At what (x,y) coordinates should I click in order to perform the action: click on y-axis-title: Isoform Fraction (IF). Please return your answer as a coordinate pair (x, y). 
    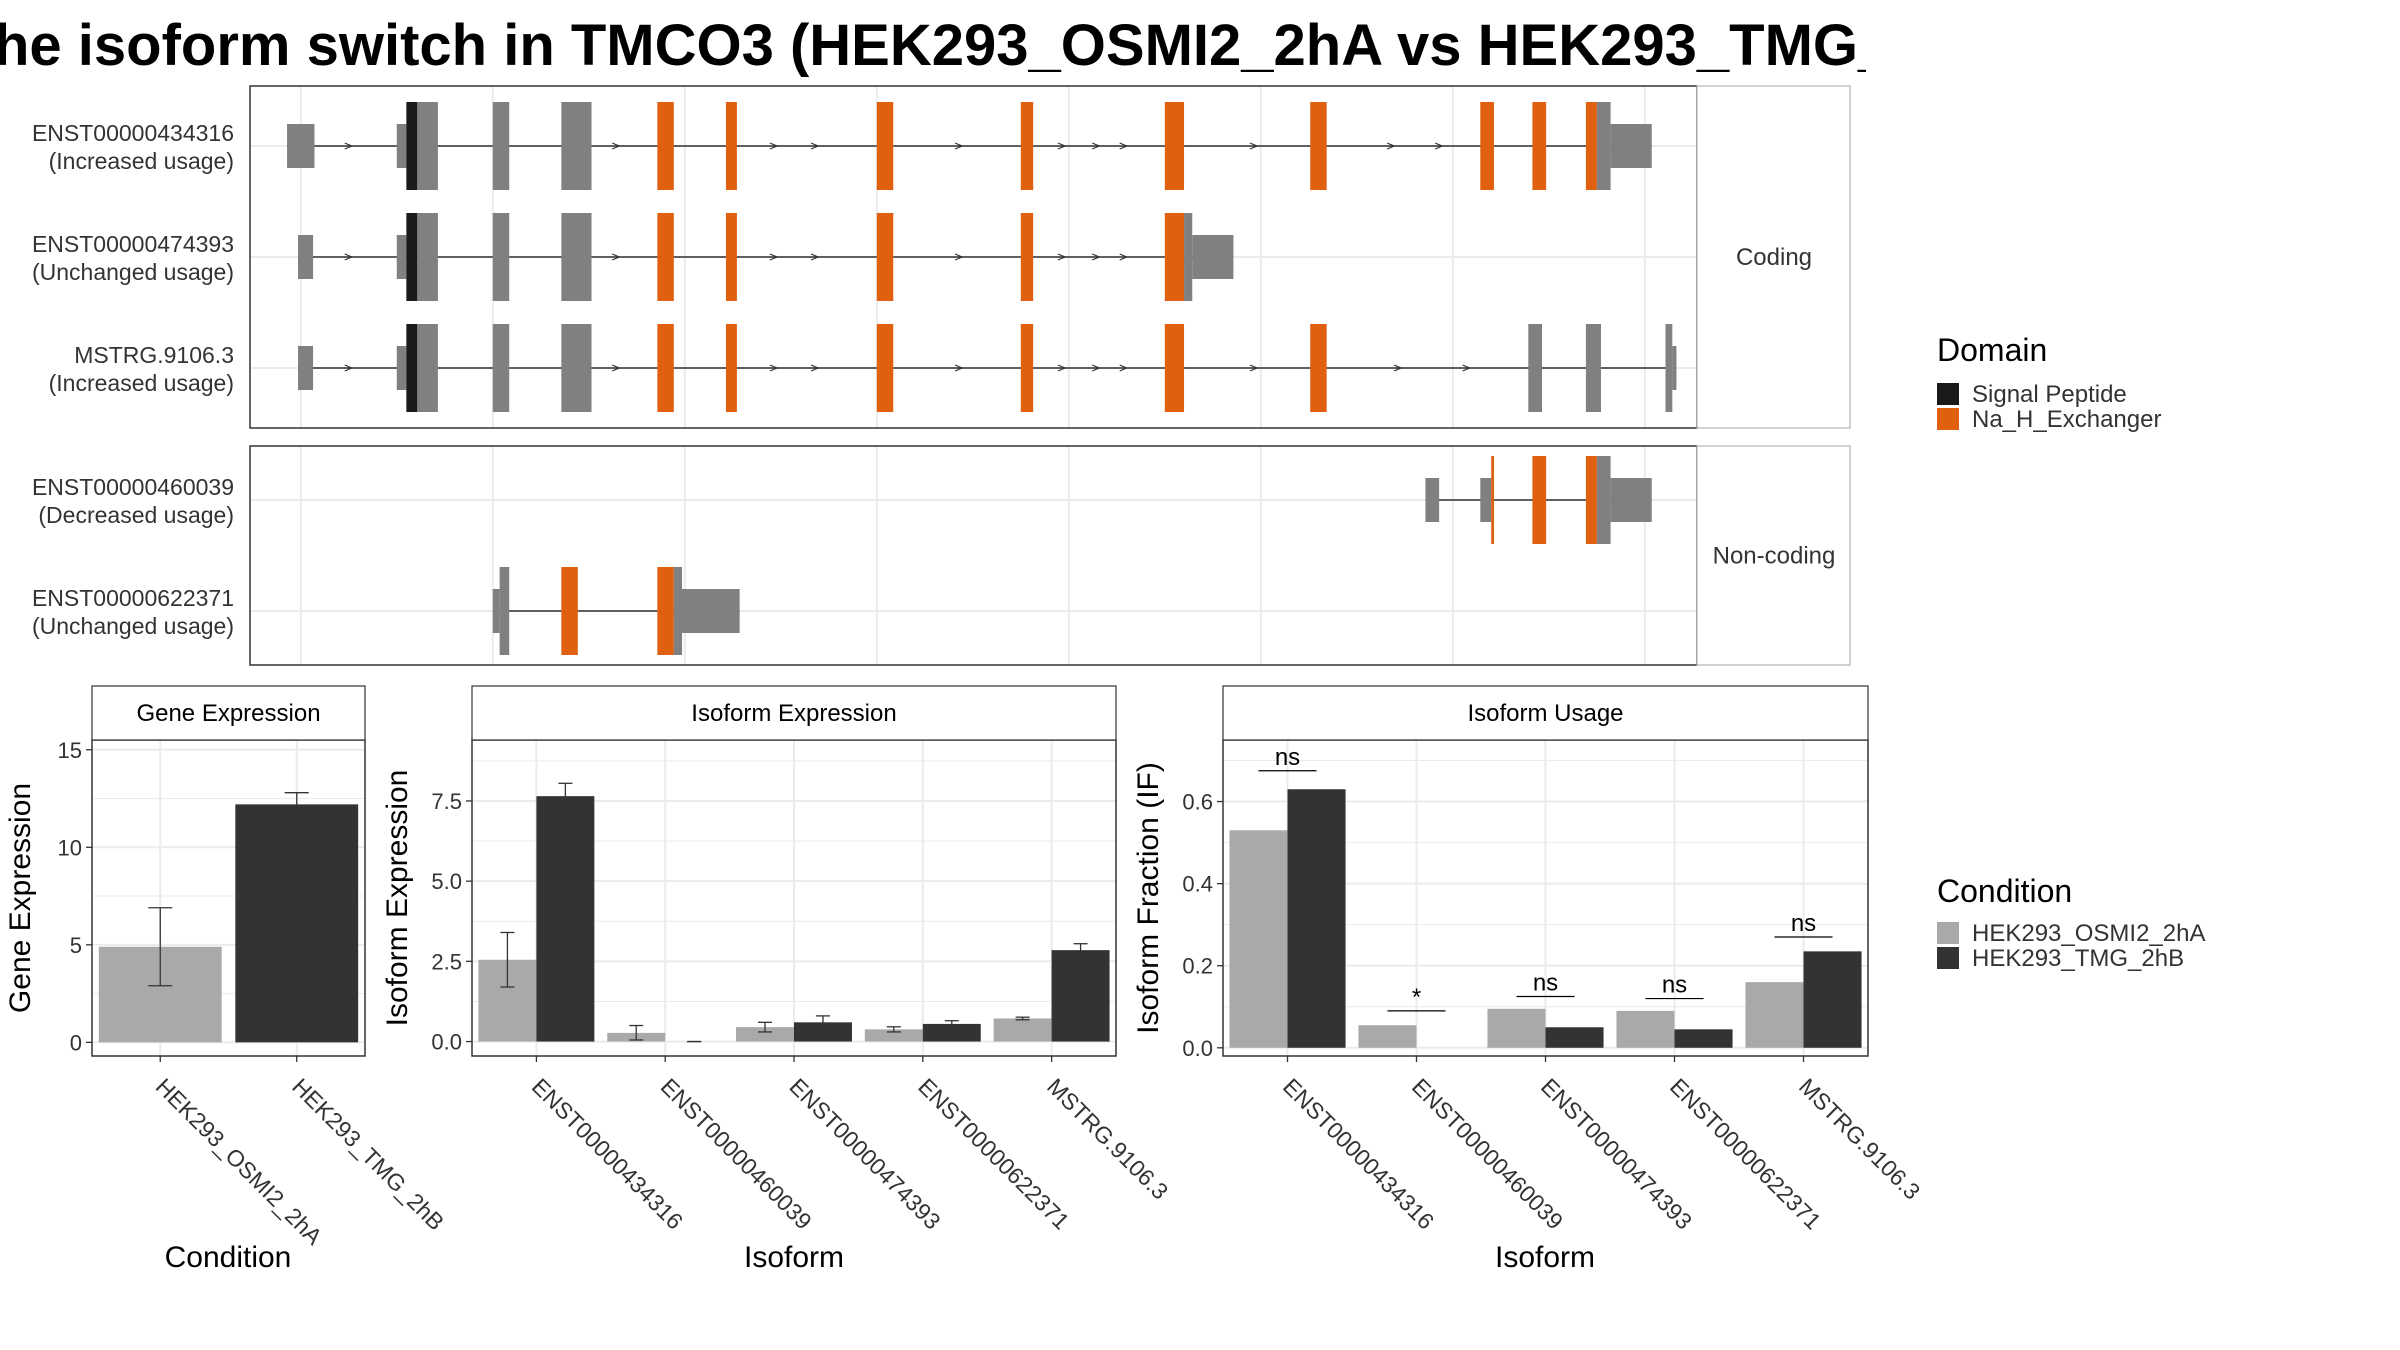
    Looking at the image, I should click on (1148, 898).